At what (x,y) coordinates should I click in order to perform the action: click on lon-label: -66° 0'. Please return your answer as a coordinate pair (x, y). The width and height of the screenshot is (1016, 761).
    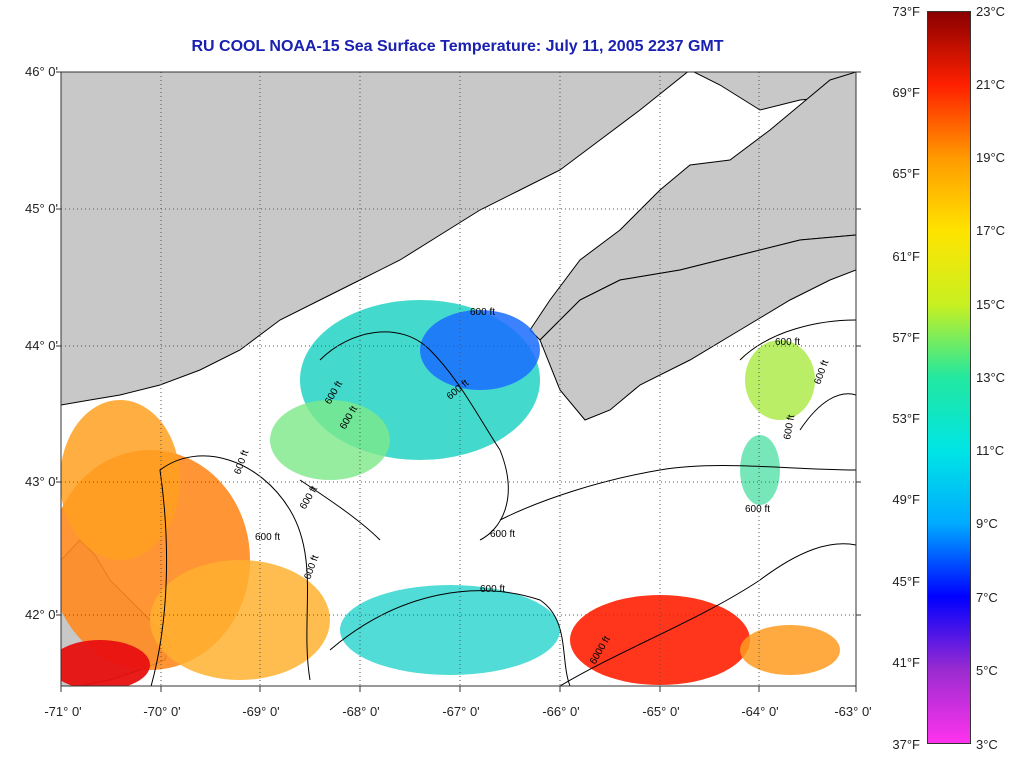
    Looking at the image, I should click on (561, 711).